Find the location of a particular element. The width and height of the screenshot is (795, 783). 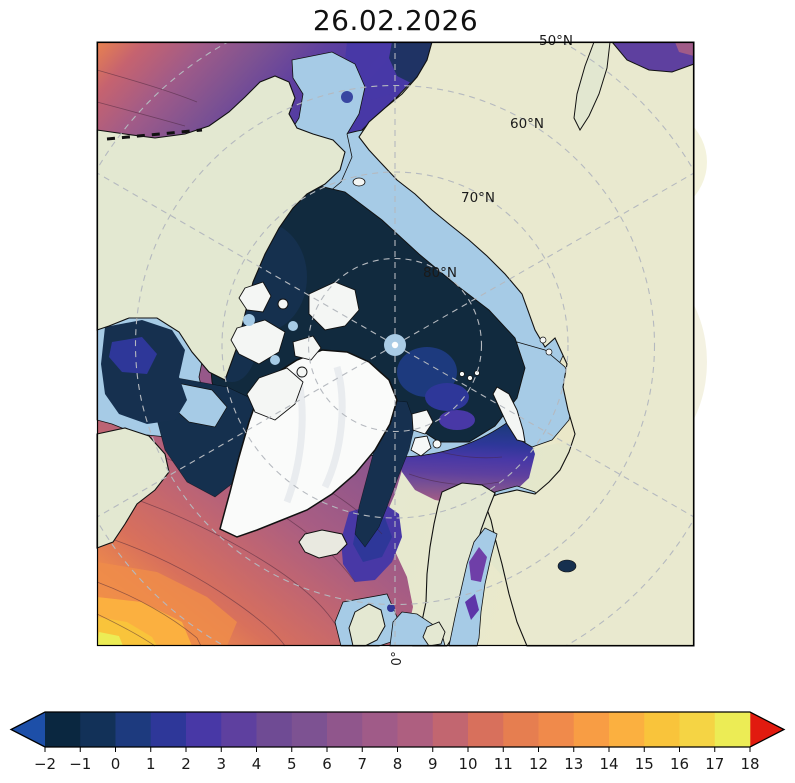

temperature-colorbar: −2 −1 0 1 2 3 4 5 6 7 8 9 10 11 12 13 14 15 16 17 18 is located at coordinates (397, 741).